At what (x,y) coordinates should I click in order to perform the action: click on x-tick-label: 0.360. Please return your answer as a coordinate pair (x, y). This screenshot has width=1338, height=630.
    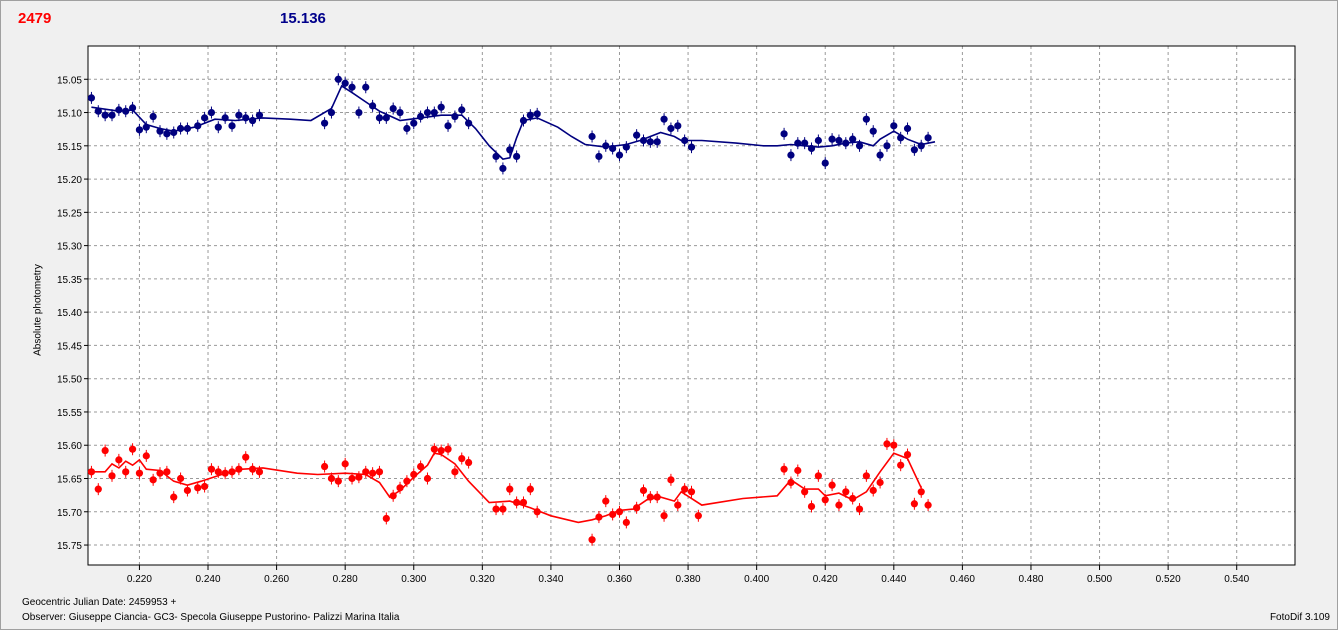
    Looking at the image, I should click on (619, 579).